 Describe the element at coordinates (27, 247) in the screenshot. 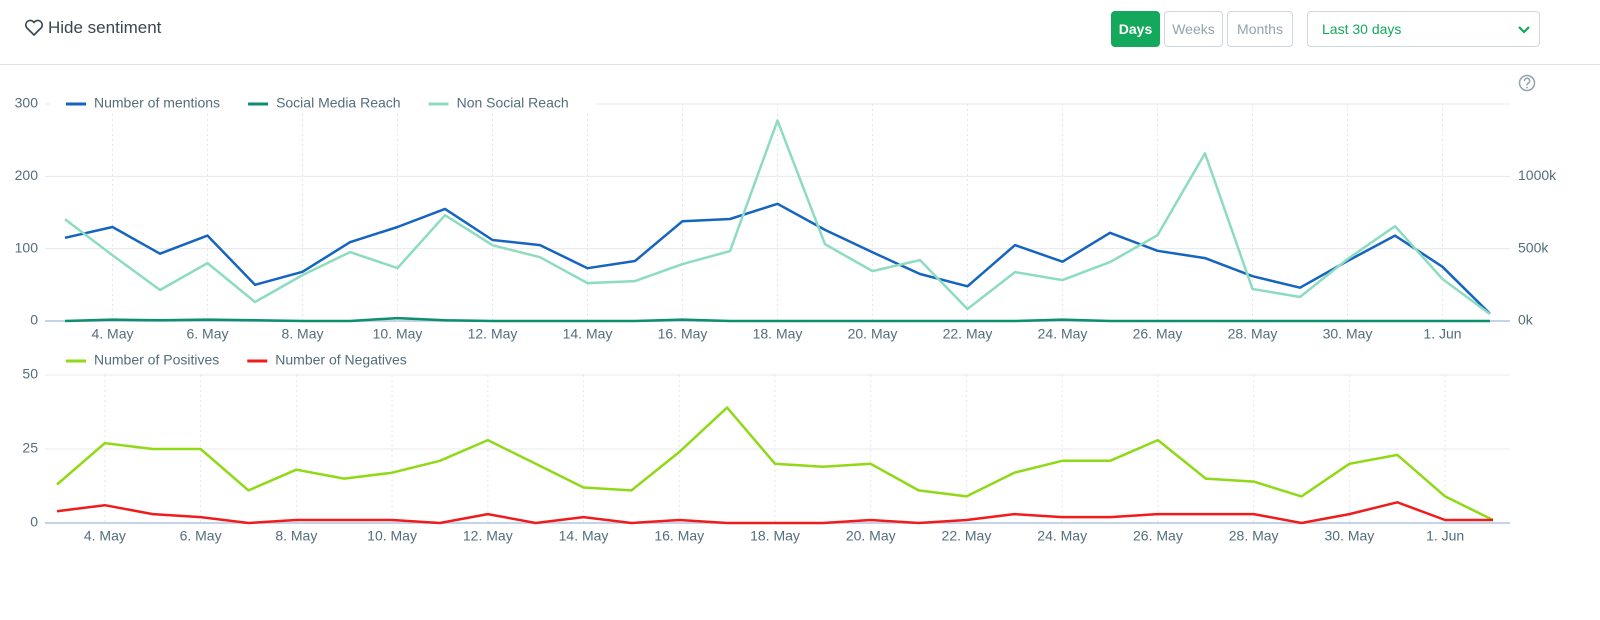

I see `y-tick-label: 100` at that location.